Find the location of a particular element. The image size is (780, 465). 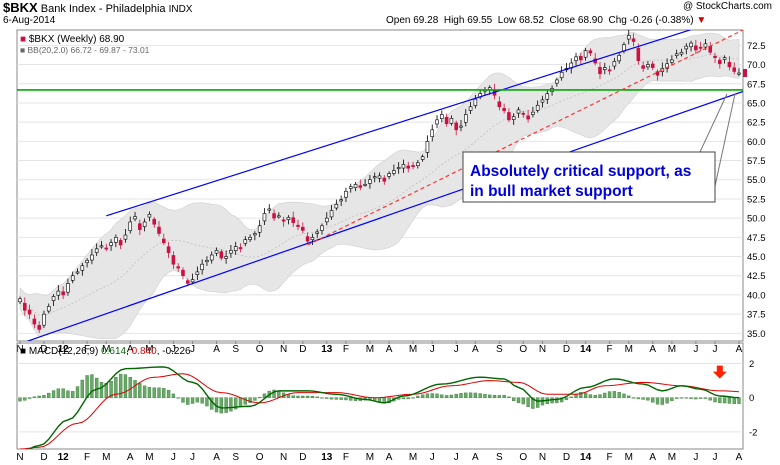

close-label: Close is located at coordinates (562, 20).